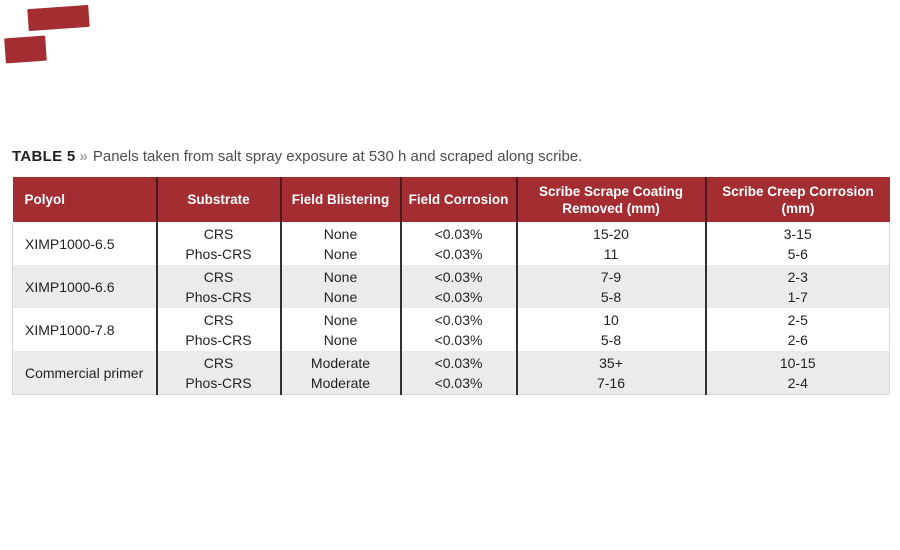 The width and height of the screenshot is (900, 550). Describe the element at coordinates (611, 373) in the screenshot. I see `cell-scribe-scrape: 35+ 7-16` at that location.